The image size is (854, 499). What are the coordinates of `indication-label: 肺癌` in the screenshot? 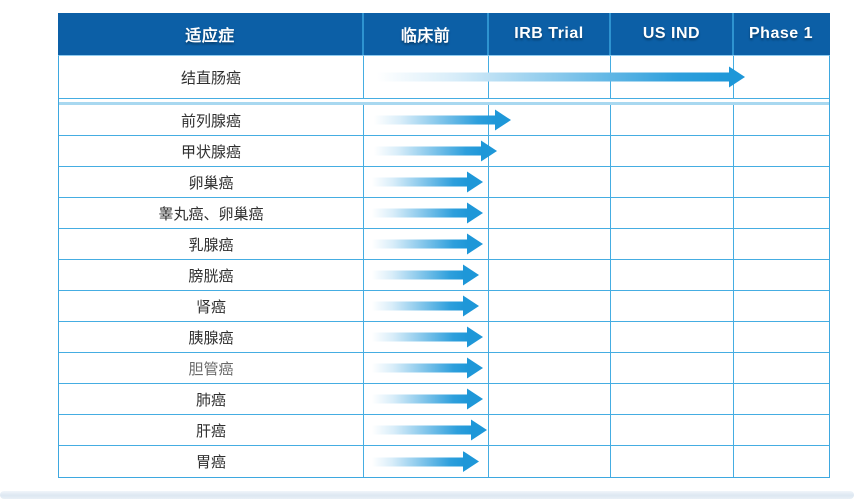 It's located at (210, 400).